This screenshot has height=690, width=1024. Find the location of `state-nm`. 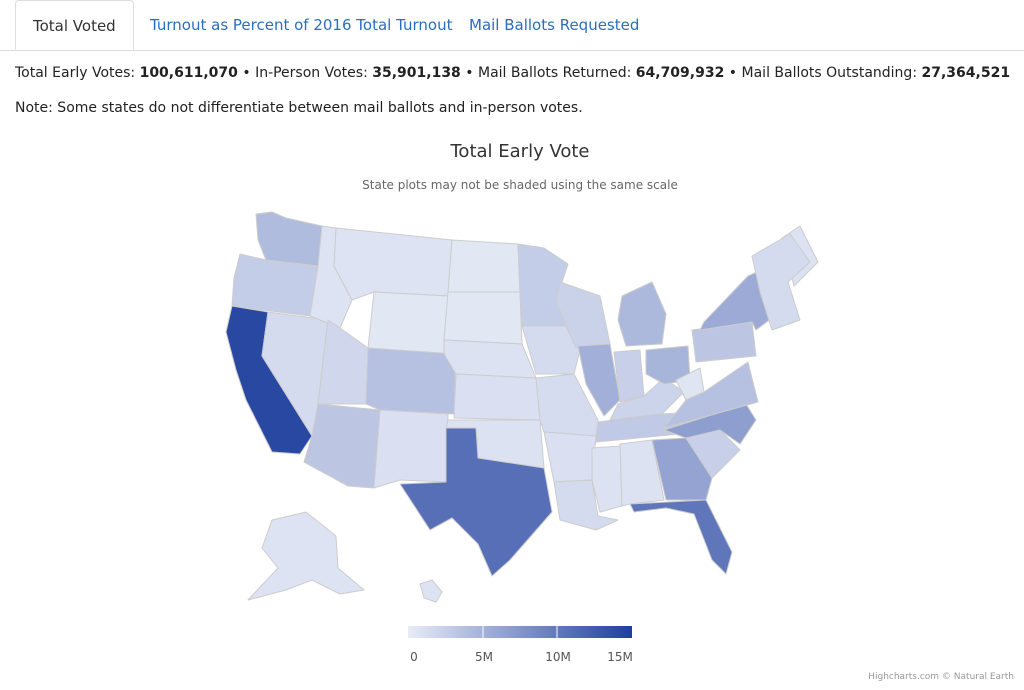

state-nm is located at coordinates (411, 449).